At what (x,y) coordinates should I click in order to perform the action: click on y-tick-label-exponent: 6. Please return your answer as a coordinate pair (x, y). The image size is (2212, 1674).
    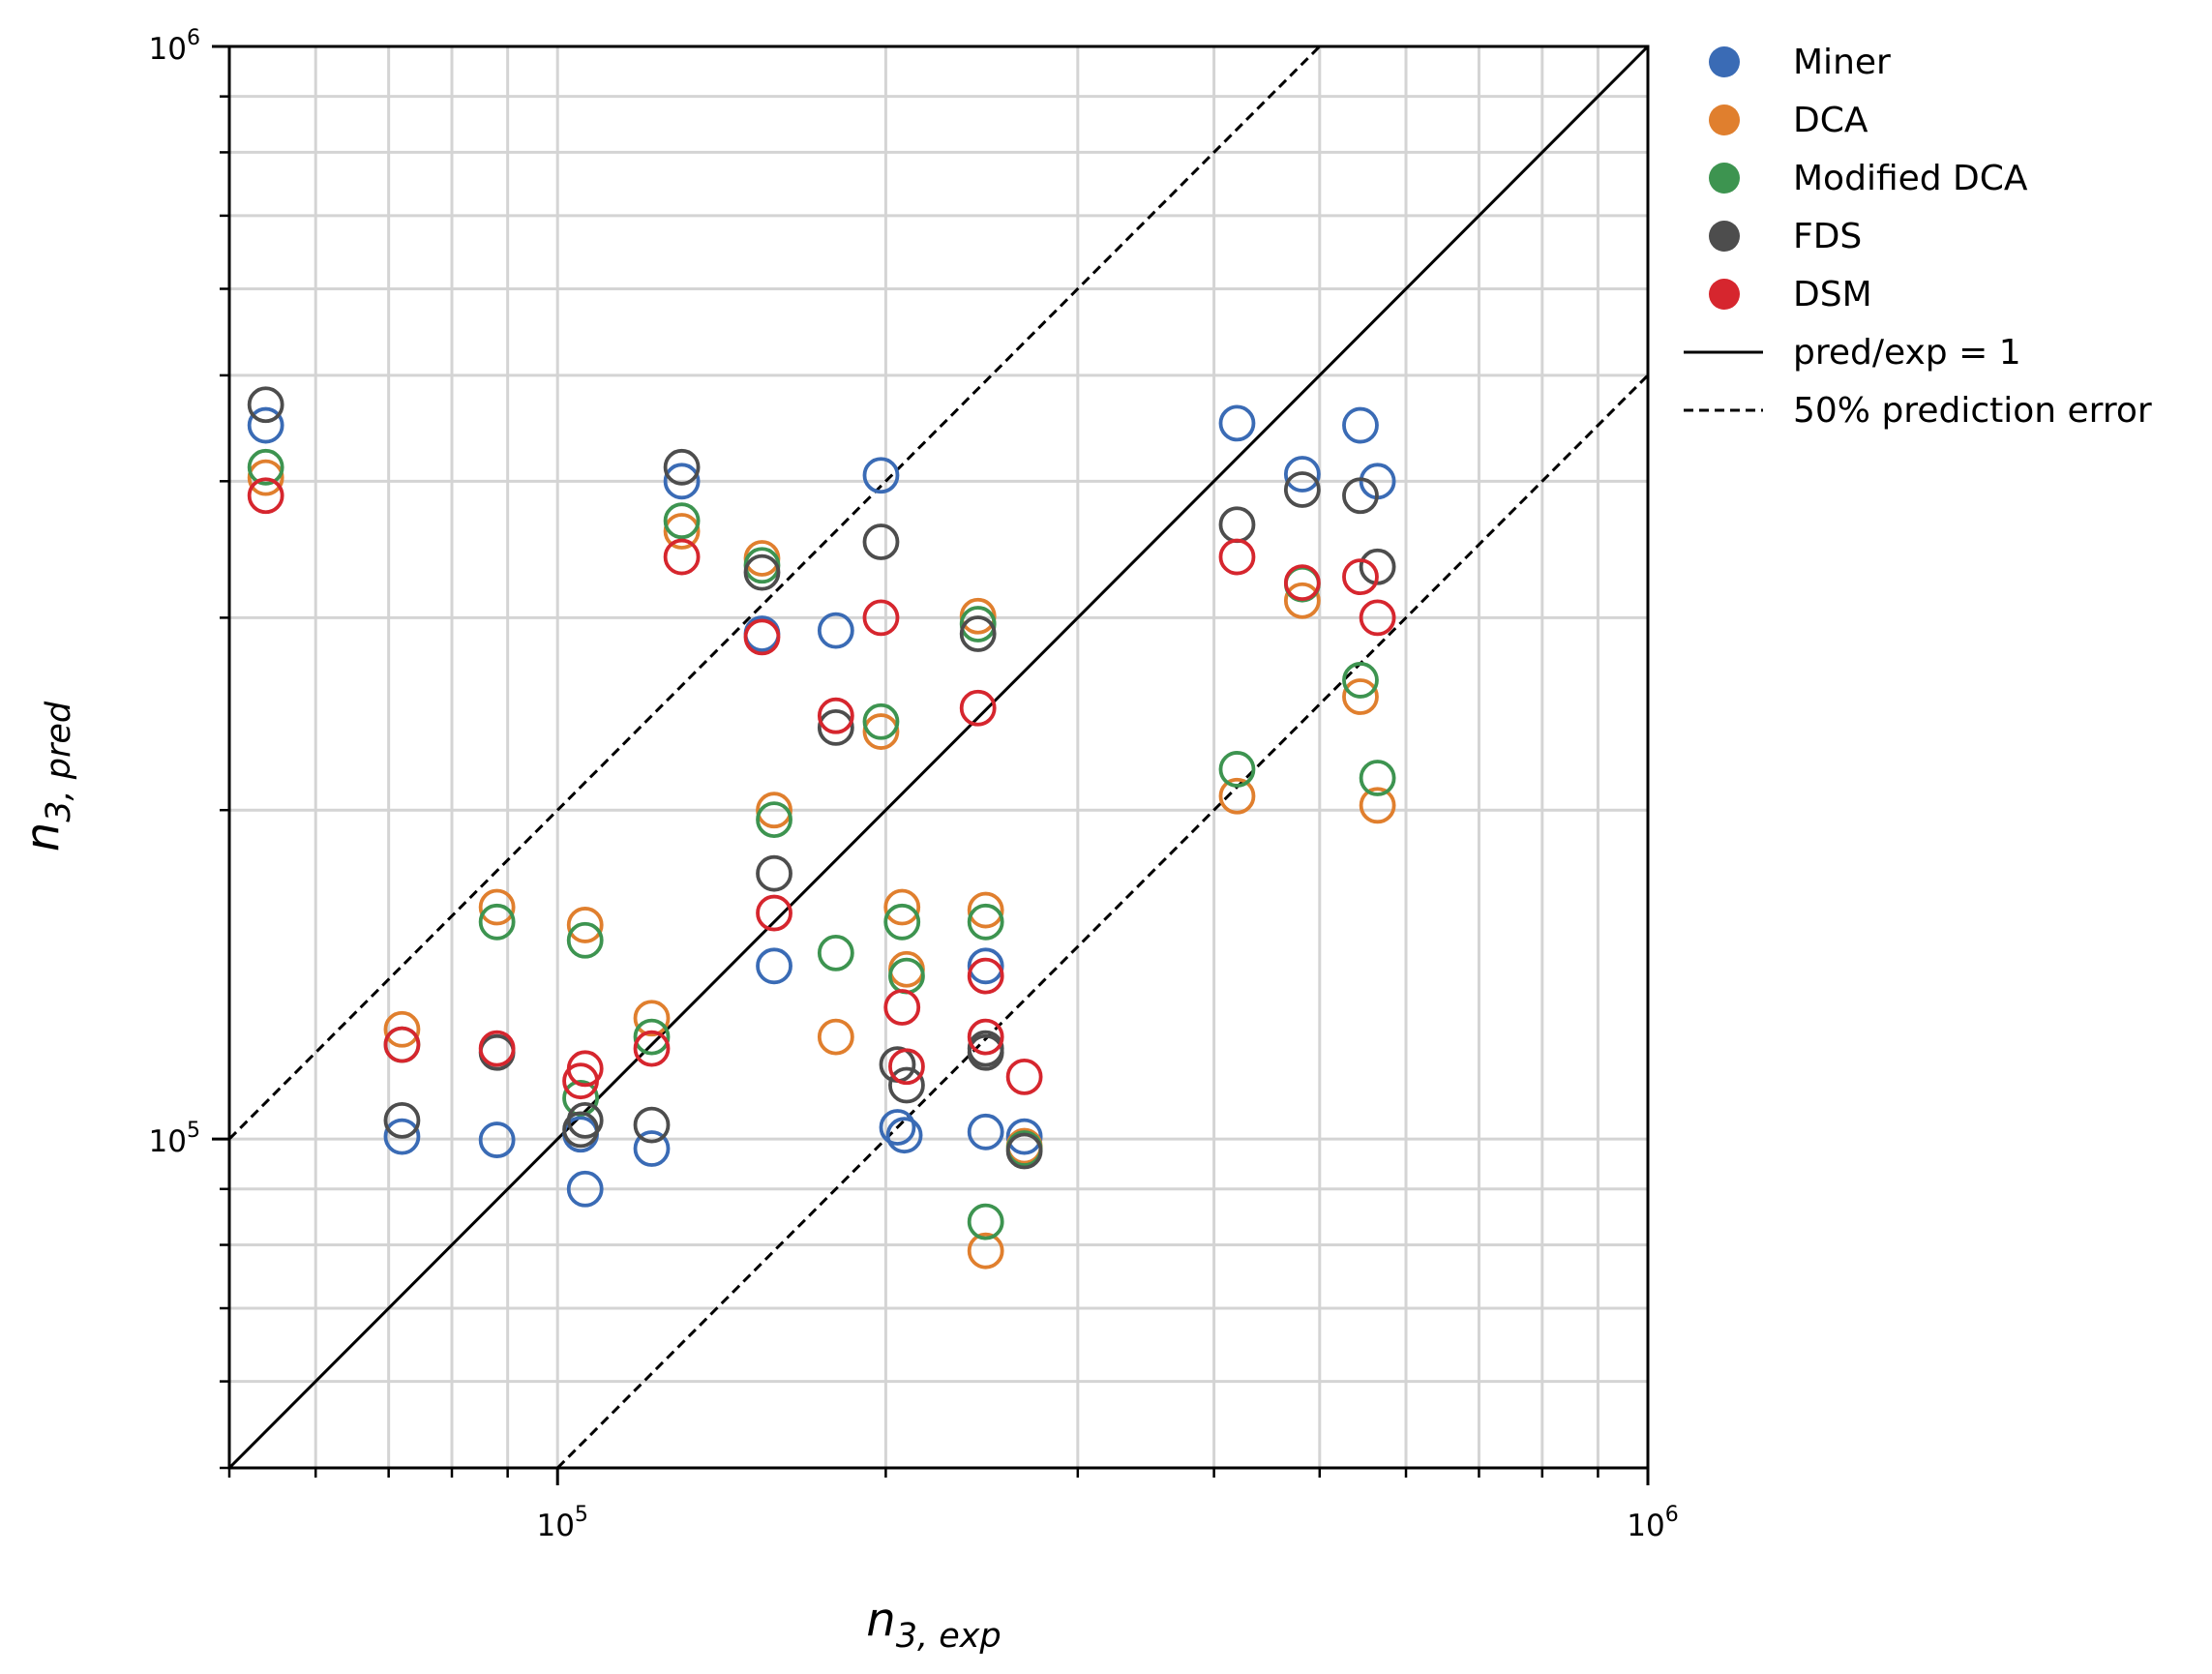
    Looking at the image, I should click on (193, 38).